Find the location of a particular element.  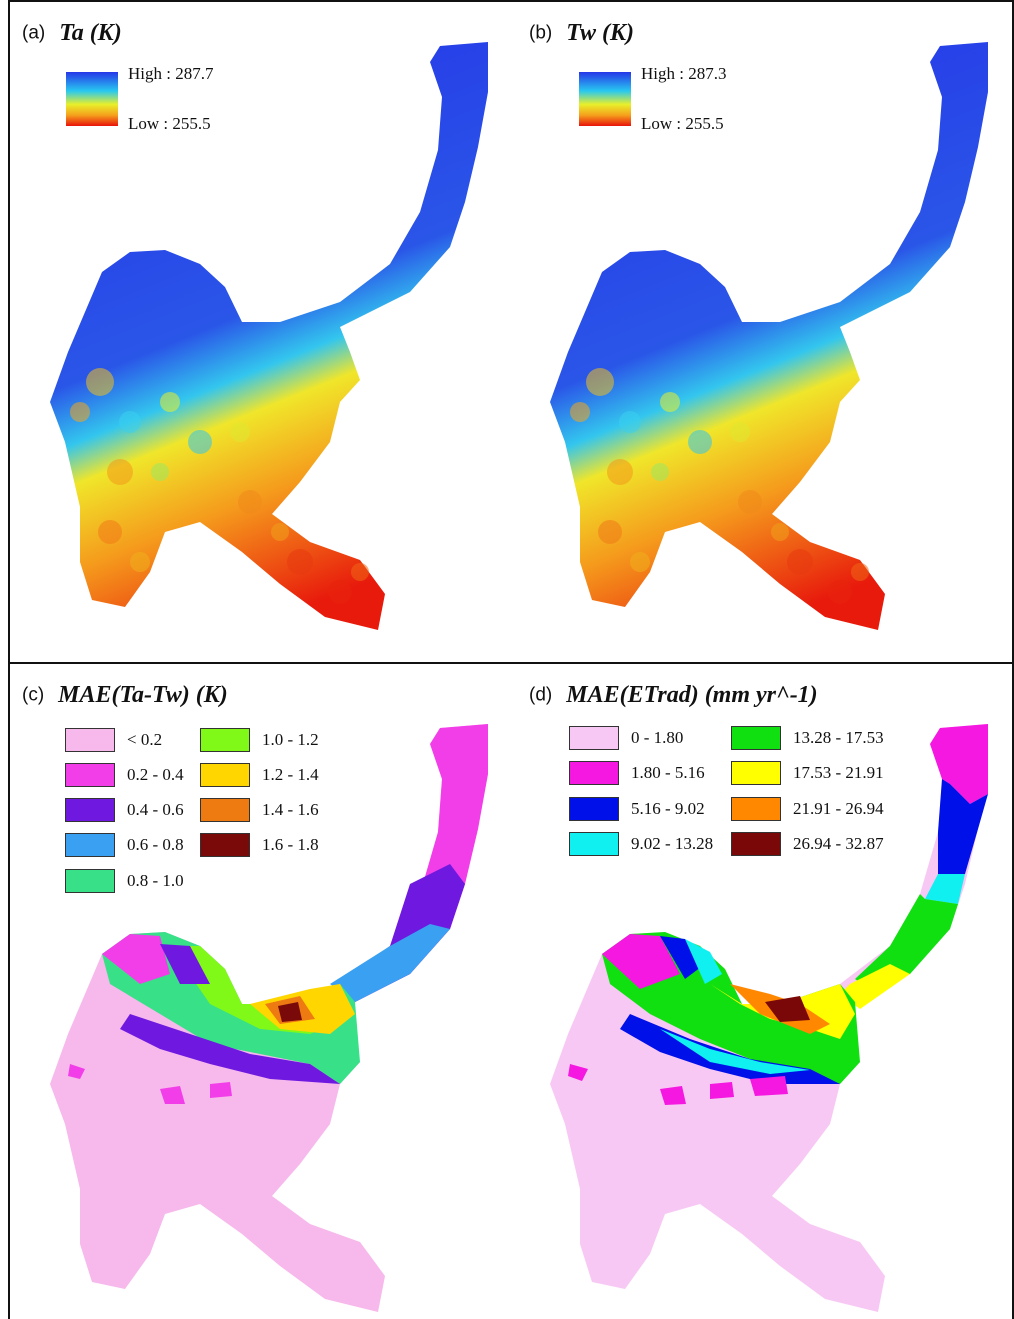

legend-label: 17.53 - 21.91 is located at coordinates (838, 772).